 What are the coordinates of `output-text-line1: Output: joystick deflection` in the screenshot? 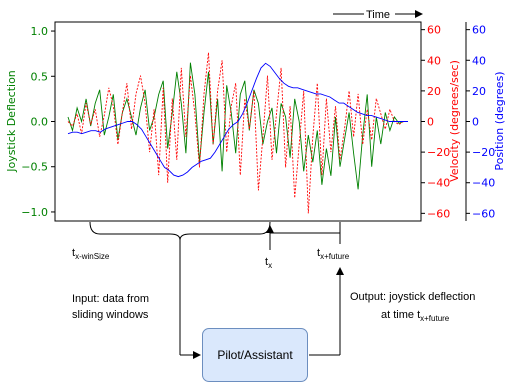 It's located at (412, 297).